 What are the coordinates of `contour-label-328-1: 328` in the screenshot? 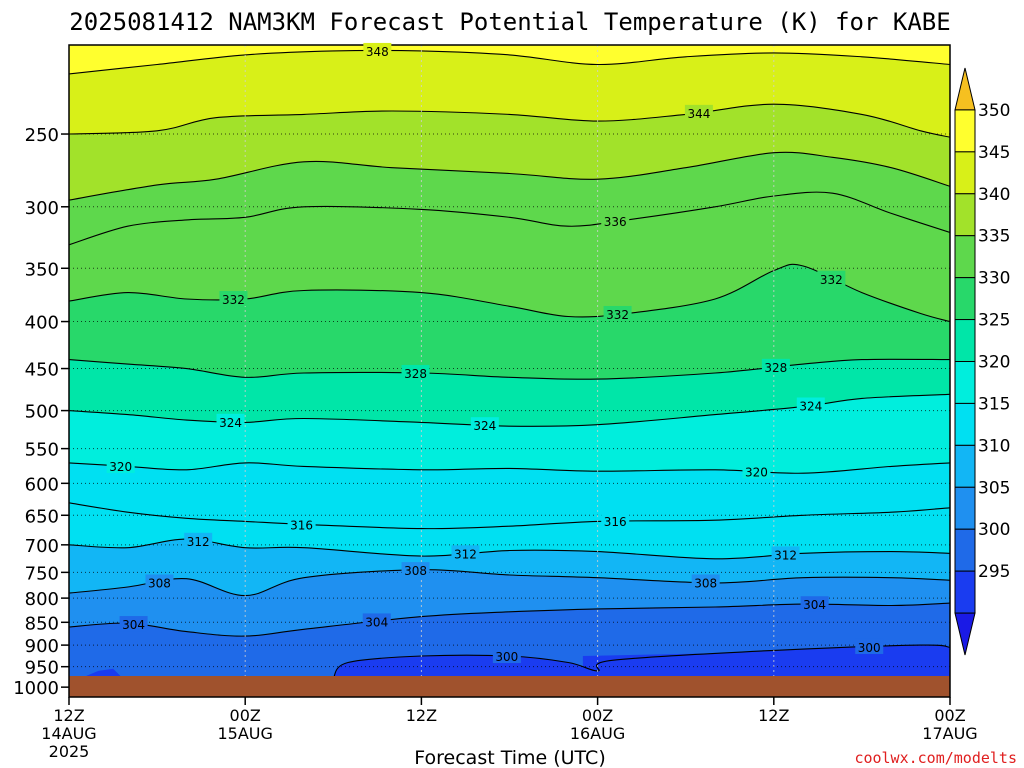 It's located at (775, 368).